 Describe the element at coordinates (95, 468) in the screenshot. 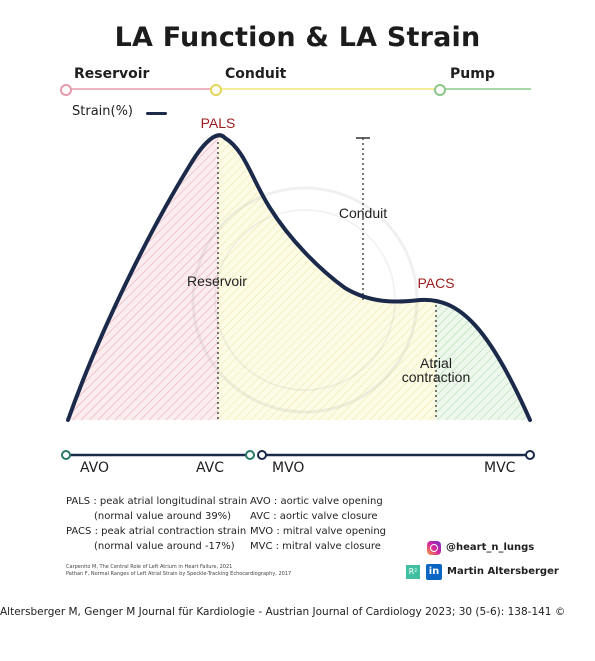

I see `avo-label: AVO` at that location.